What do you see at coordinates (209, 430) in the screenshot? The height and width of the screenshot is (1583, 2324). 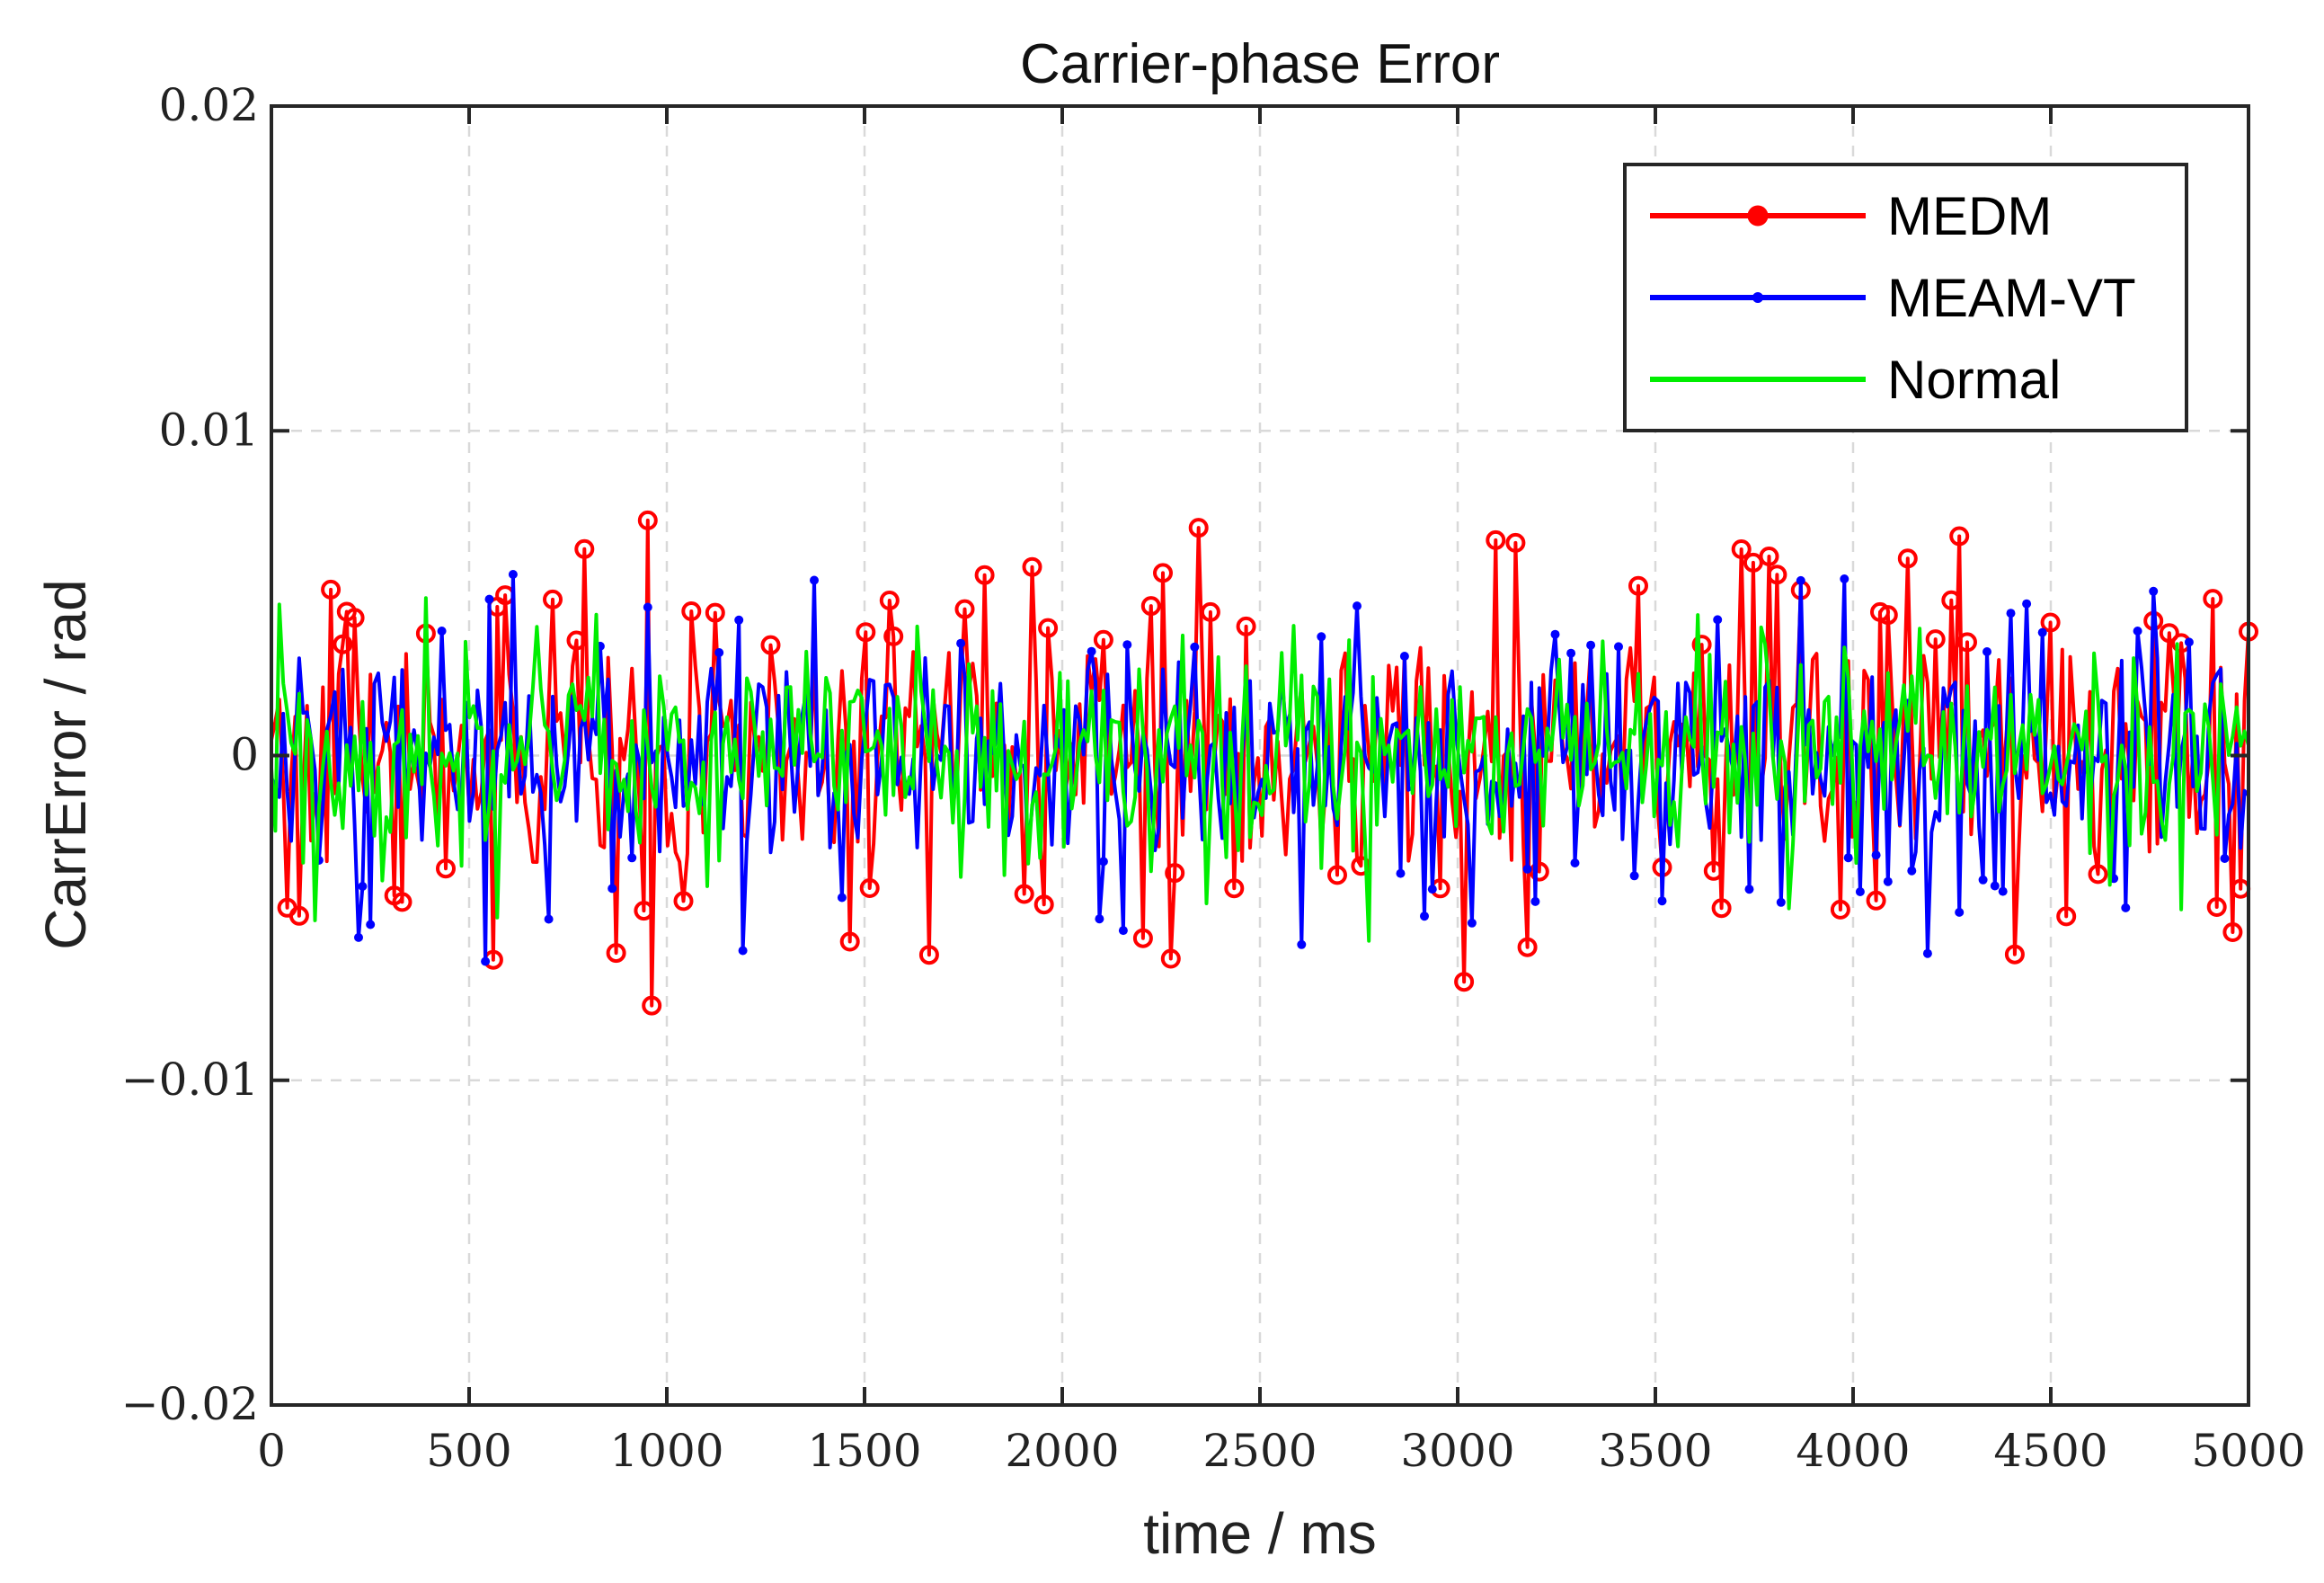 I see `y-tick-label: 0.01` at bounding box center [209, 430].